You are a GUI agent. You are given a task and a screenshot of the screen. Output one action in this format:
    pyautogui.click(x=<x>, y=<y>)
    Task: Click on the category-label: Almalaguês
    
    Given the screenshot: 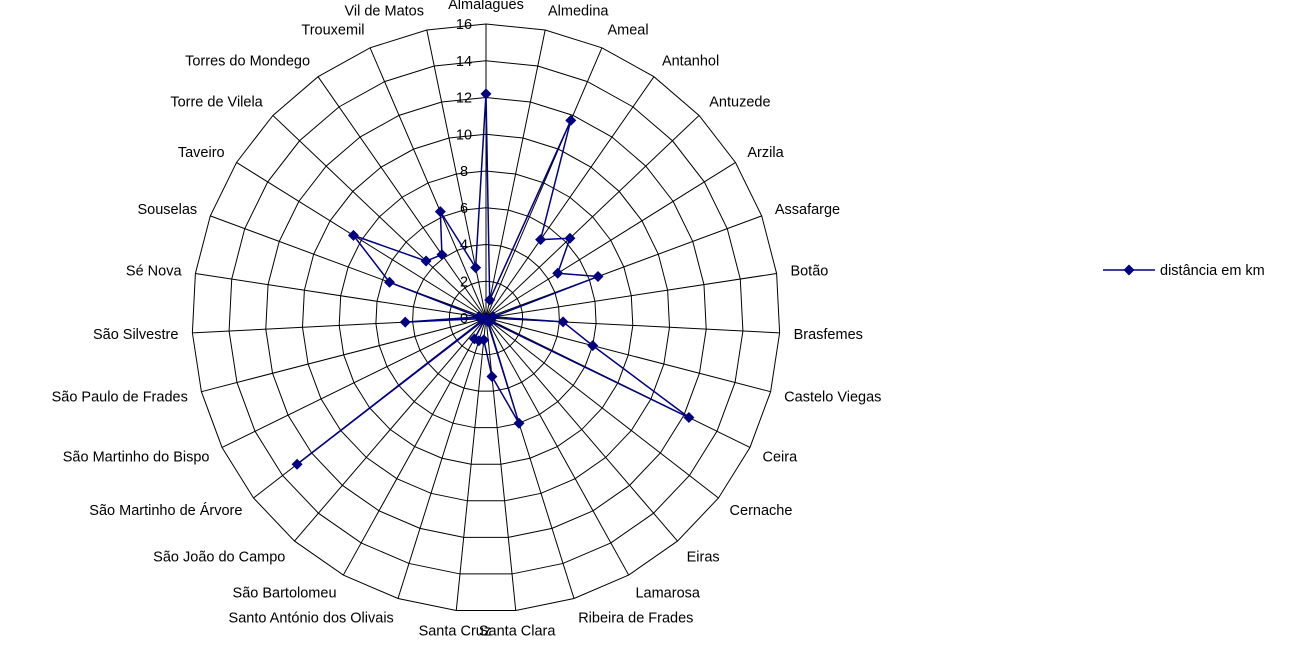 What is the action you would take?
    pyautogui.click(x=486, y=6)
    